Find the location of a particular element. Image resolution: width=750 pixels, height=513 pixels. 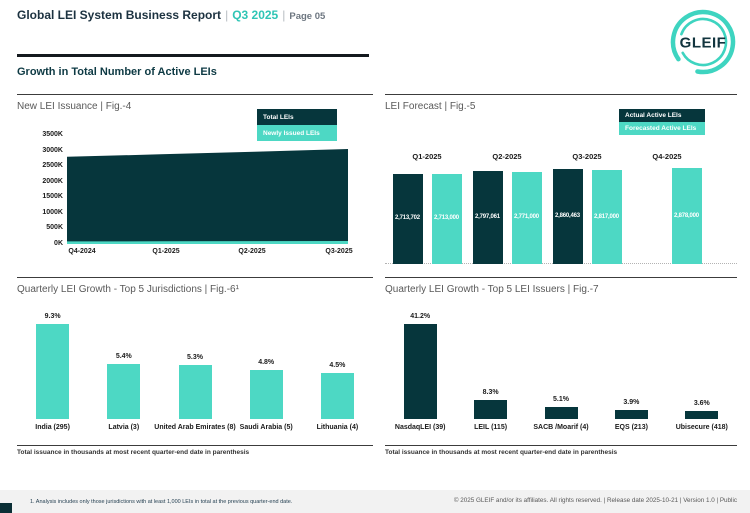

y-tick-label: 0K is located at coordinates (58, 243).